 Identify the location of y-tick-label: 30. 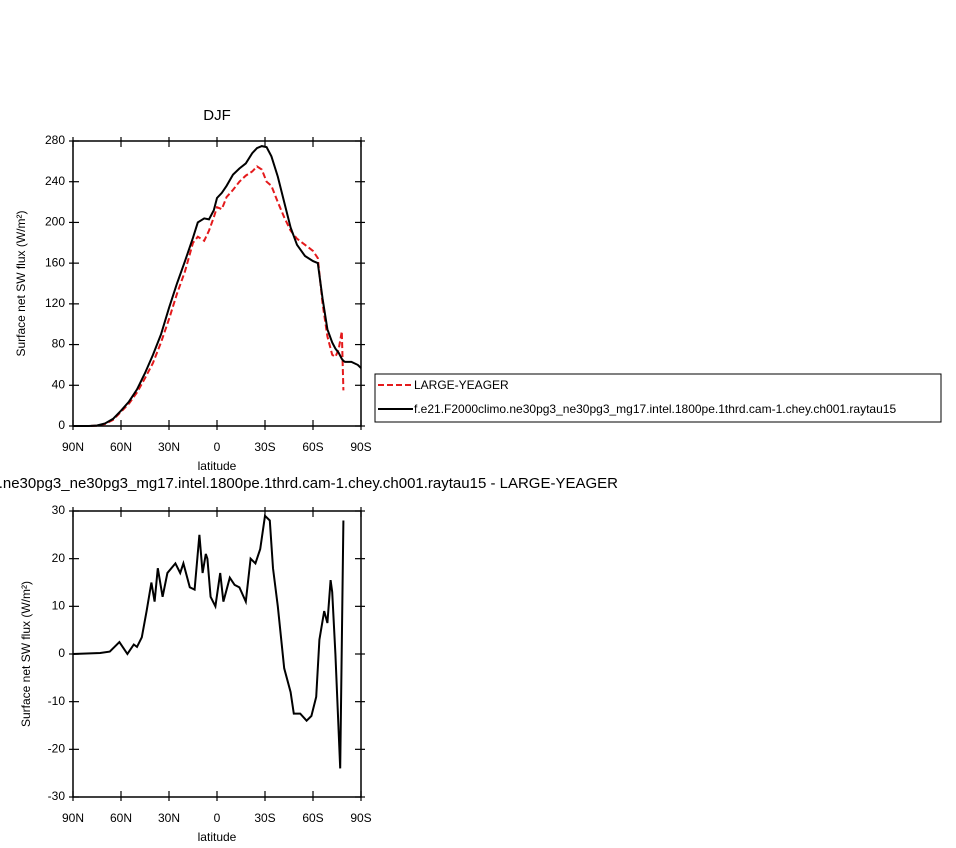
(59, 510).